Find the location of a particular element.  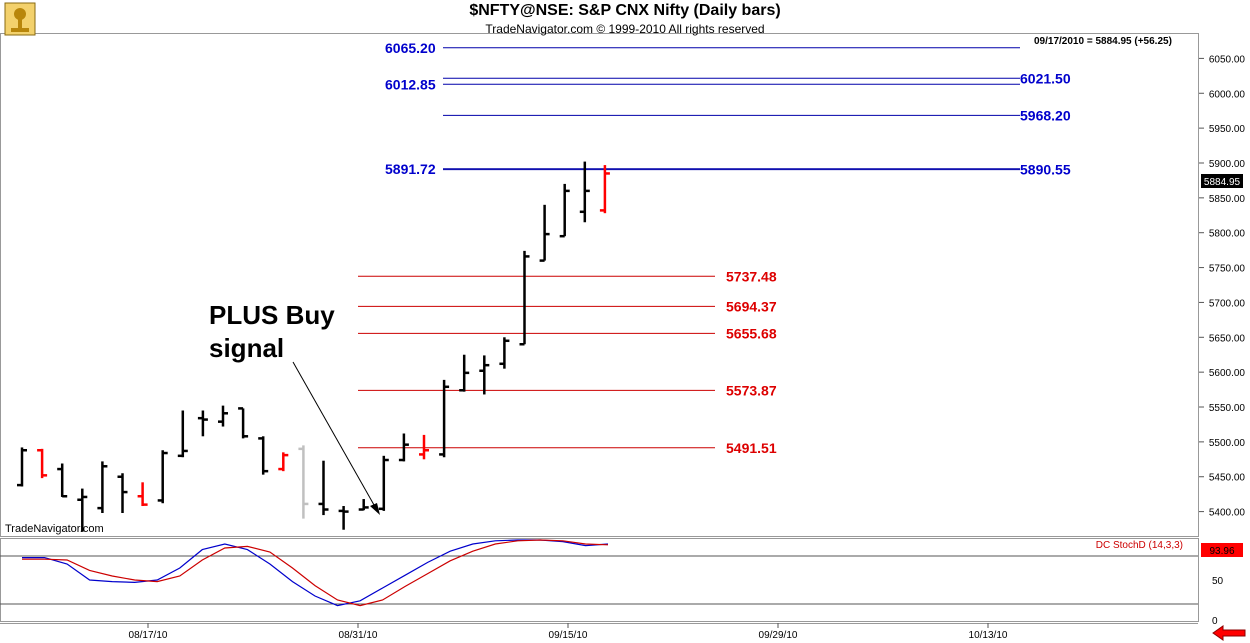

level-label-left: 5891.72 is located at coordinates (410, 169).